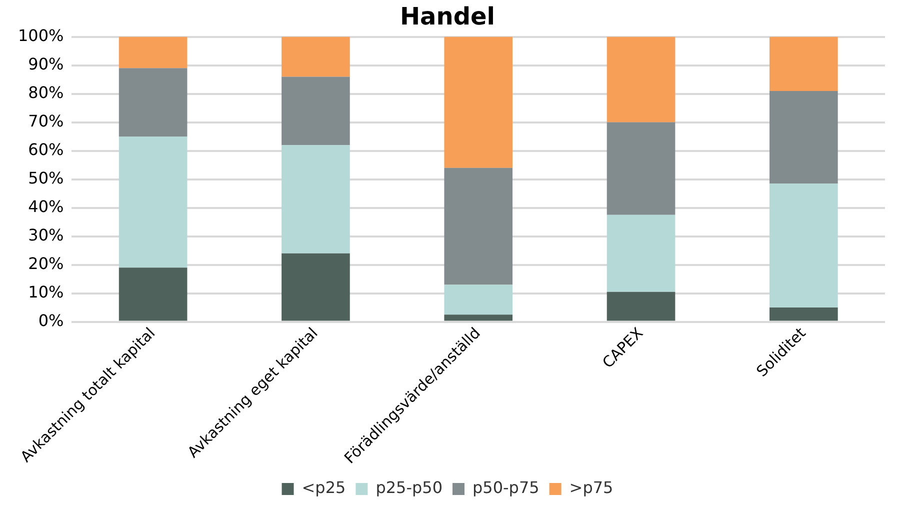  Describe the element at coordinates (46, 234) in the screenshot. I see `y-tick-label: 30%` at that location.